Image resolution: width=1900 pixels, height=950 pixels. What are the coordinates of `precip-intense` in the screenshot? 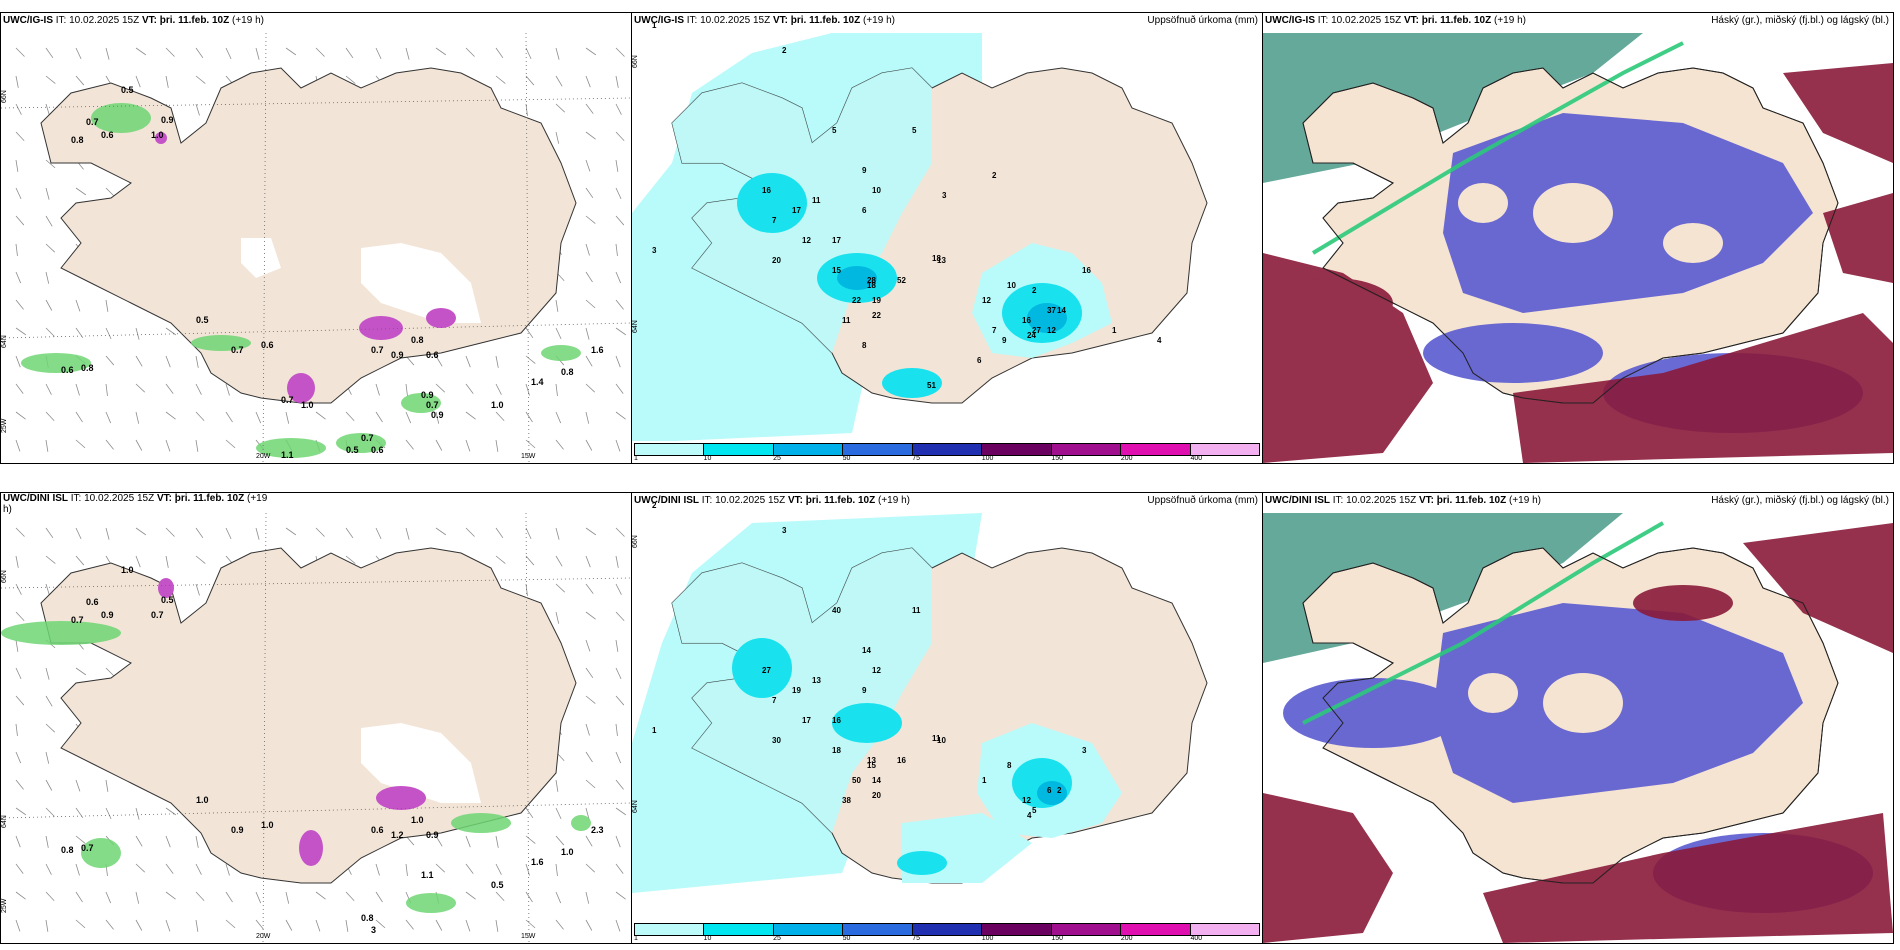 It's located at (902, 756).